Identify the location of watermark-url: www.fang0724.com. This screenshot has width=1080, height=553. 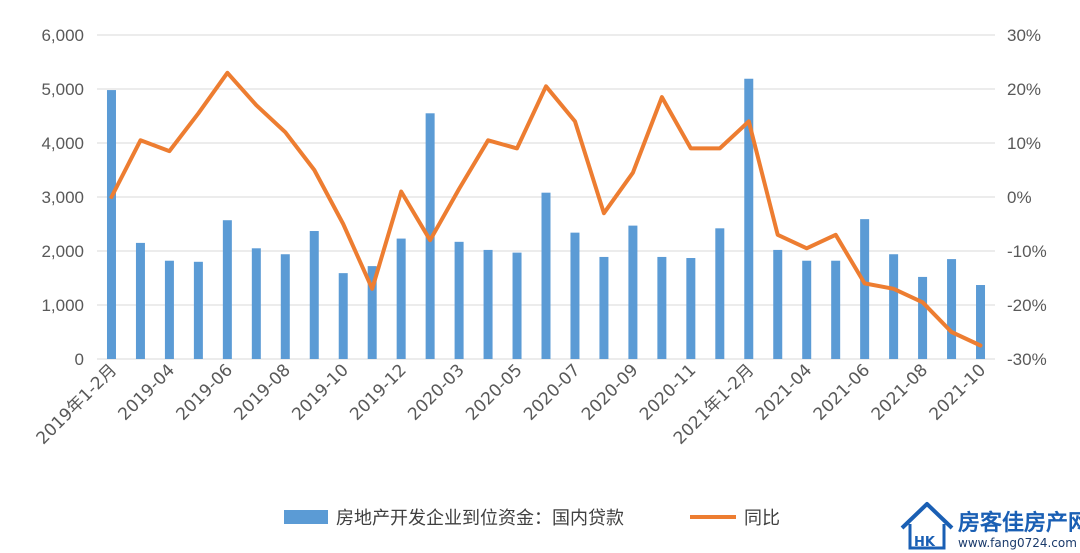
(1017, 543).